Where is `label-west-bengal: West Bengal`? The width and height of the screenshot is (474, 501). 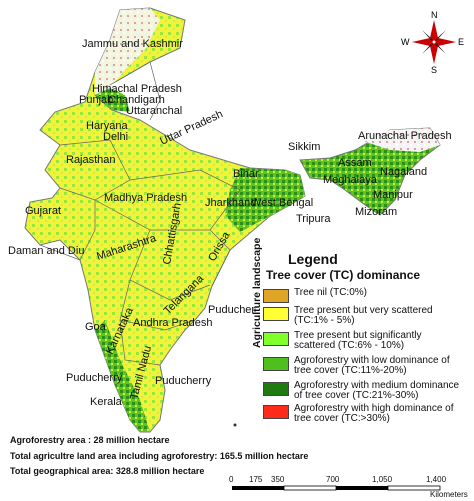 label-west-bengal: West Bengal is located at coordinates (282, 203).